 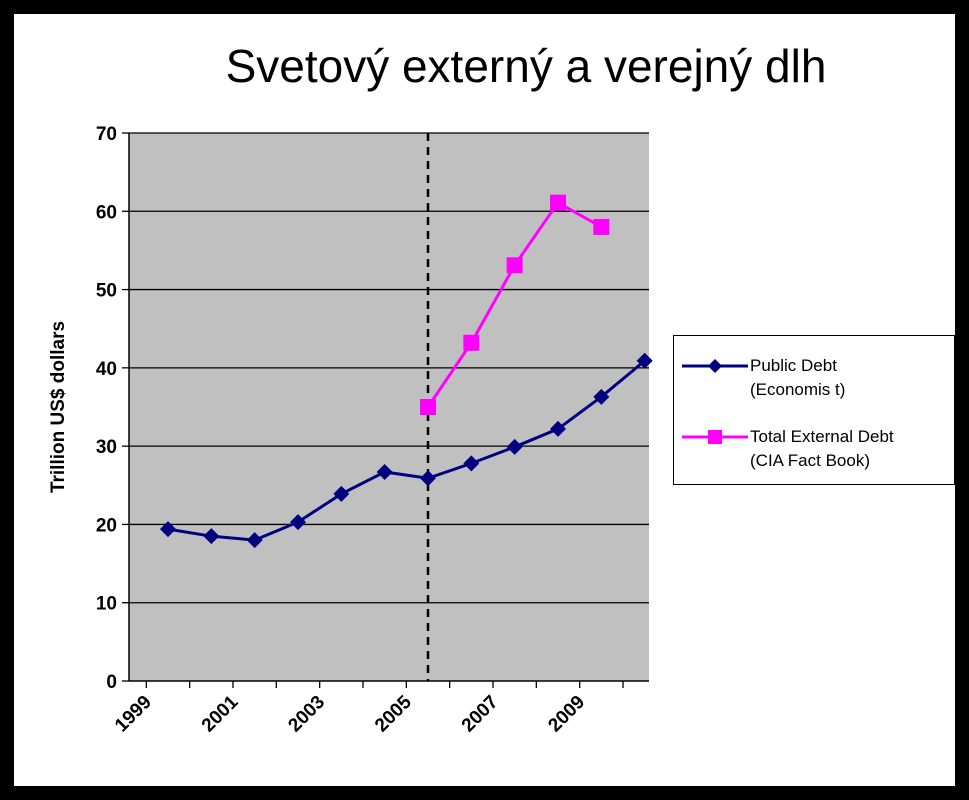 I want to click on y-ticks: 0 10 20 30 40 50 60 70, so click(x=112, y=408).